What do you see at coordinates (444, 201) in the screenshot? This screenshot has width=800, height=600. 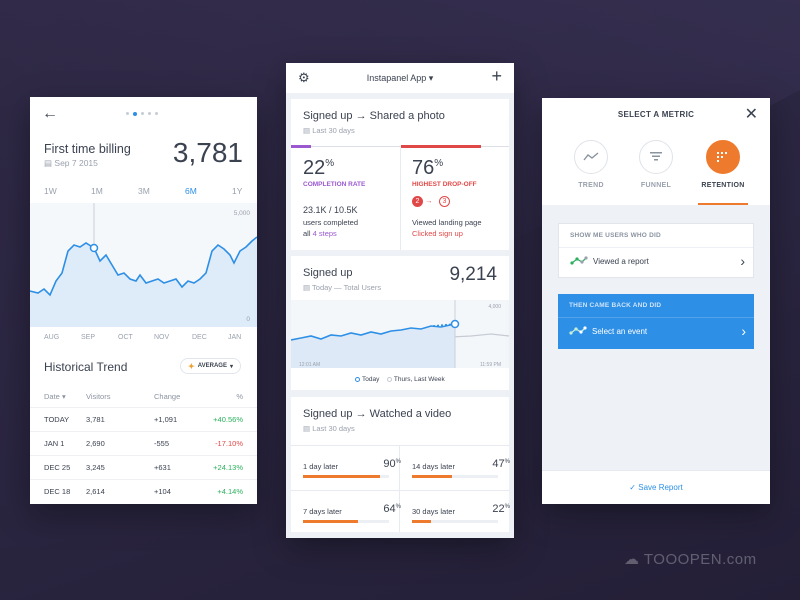 I see `step-to-badge: 3` at bounding box center [444, 201].